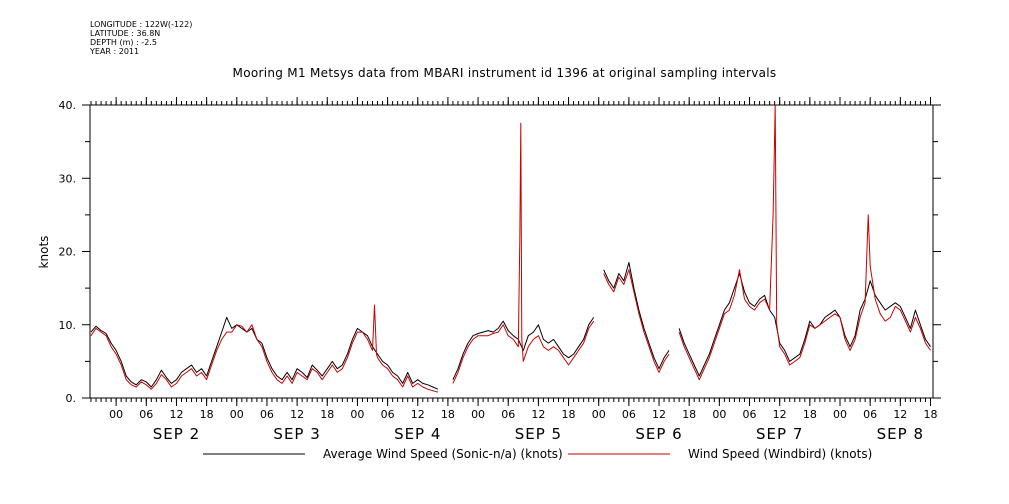 The width and height of the screenshot is (1009, 504). I want to click on x-day-label: SEP 2, so click(176, 434).